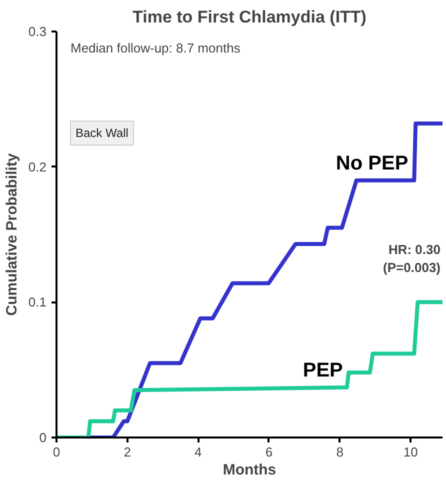 This screenshot has height=481, width=446. What do you see at coordinates (102, 133) in the screenshot?
I see `annotation: Back Wall` at bounding box center [102, 133].